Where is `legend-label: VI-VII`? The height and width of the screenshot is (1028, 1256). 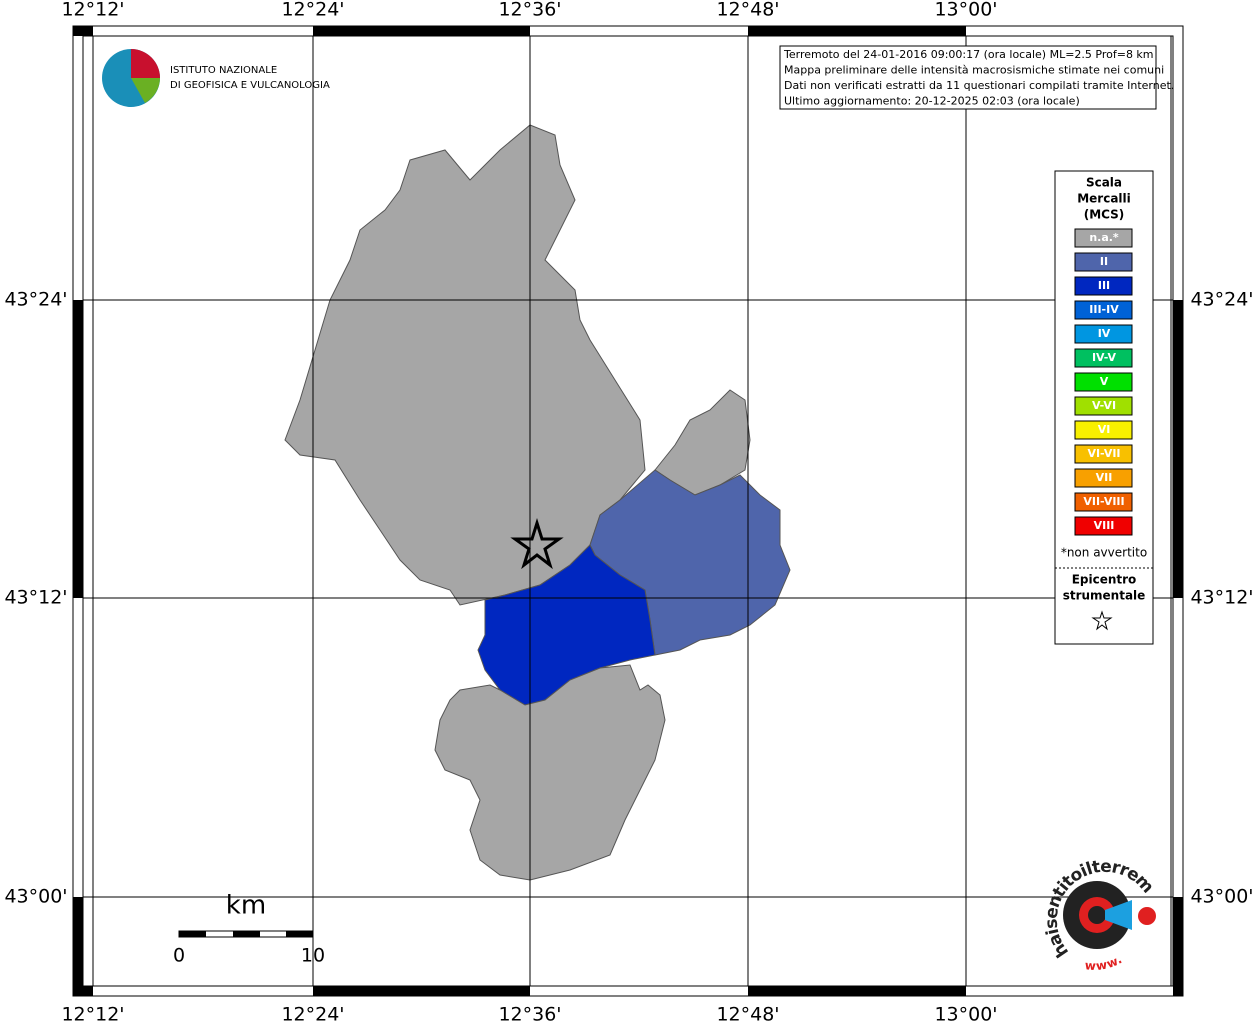
legend-label: VI-VII is located at coordinates (1103, 453).